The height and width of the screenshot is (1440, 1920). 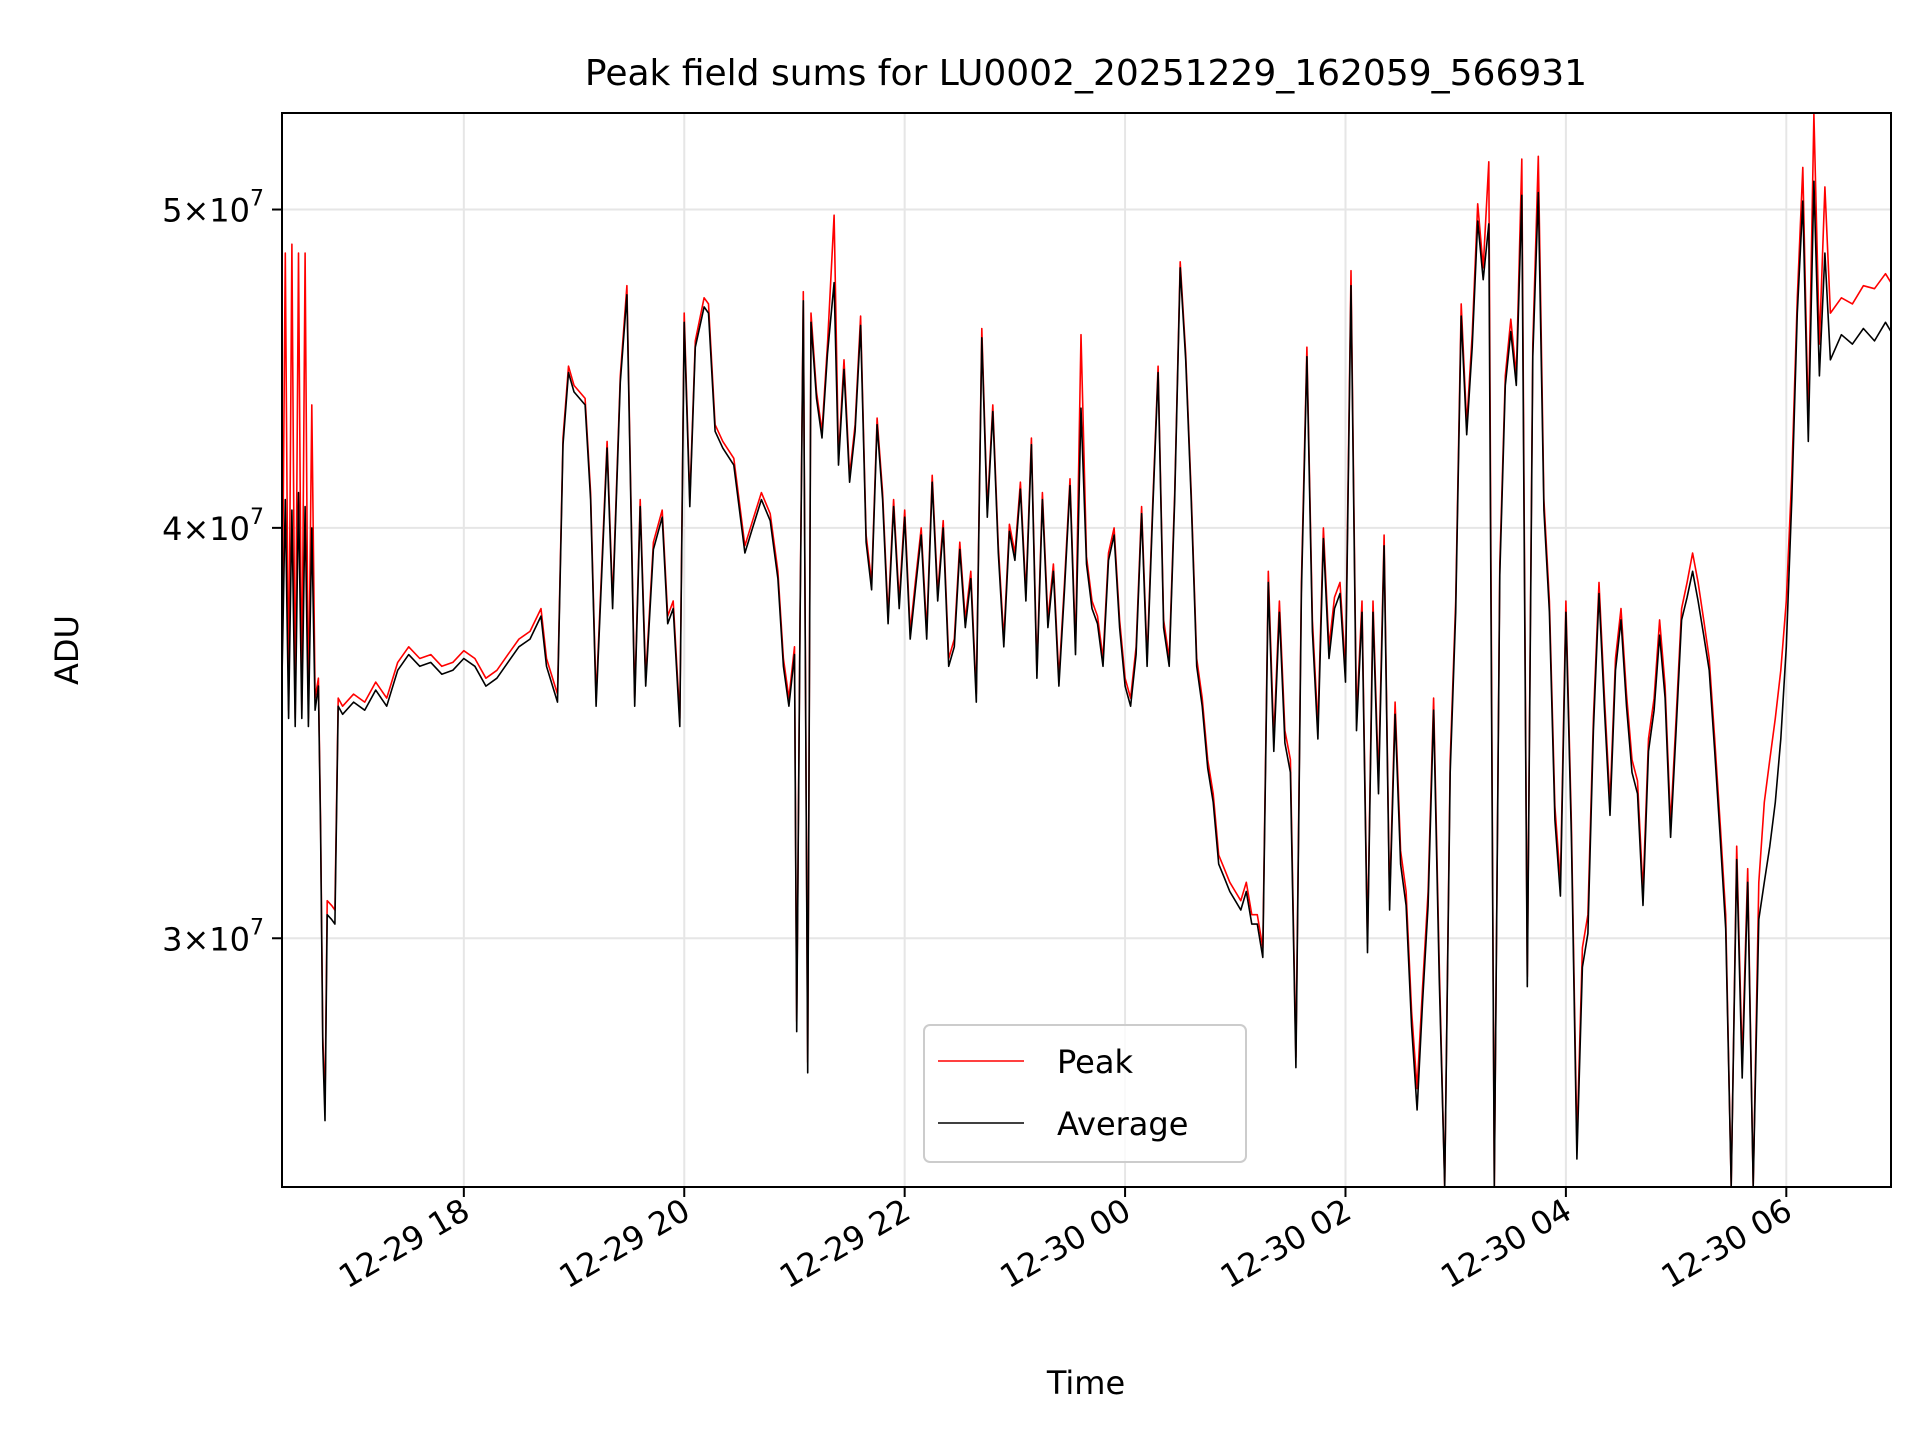 I want to click on y-tick-label-1: 4×107, so click(x=213, y=526).